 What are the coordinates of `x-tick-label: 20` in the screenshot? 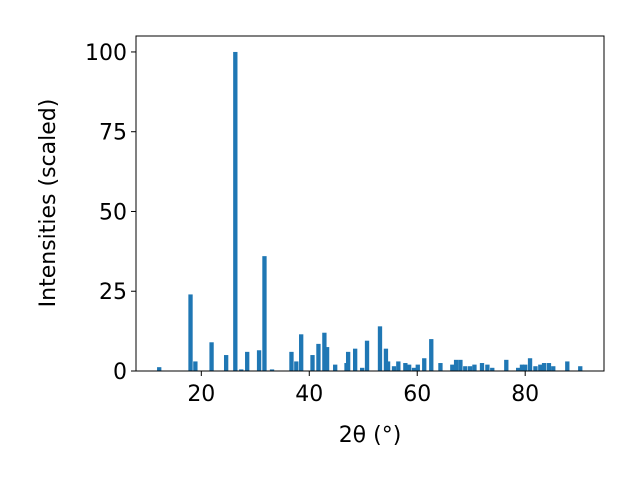 It's located at (201, 394).